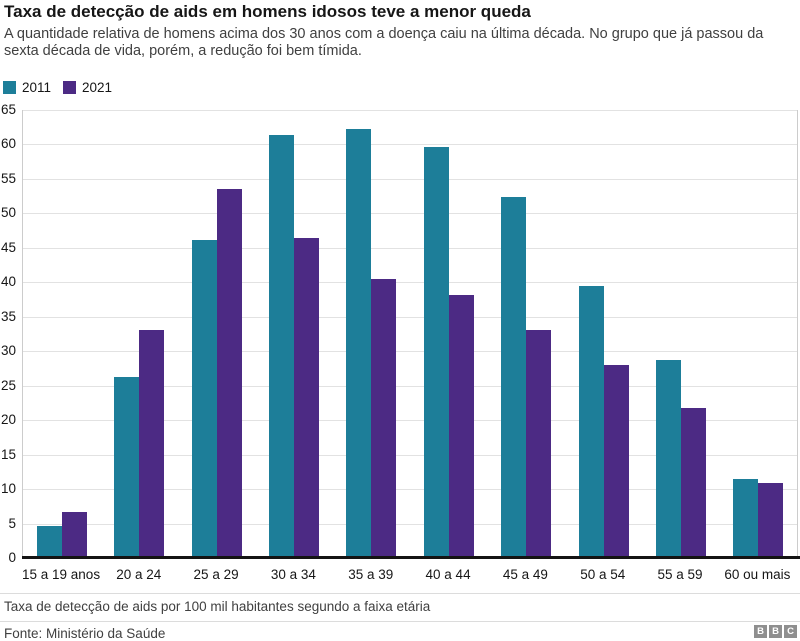 The width and height of the screenshot is (800, 641). Describe the element at coordinates (8, 316) in the screenshot. I see `y-tick-label-35: 35` at that location.